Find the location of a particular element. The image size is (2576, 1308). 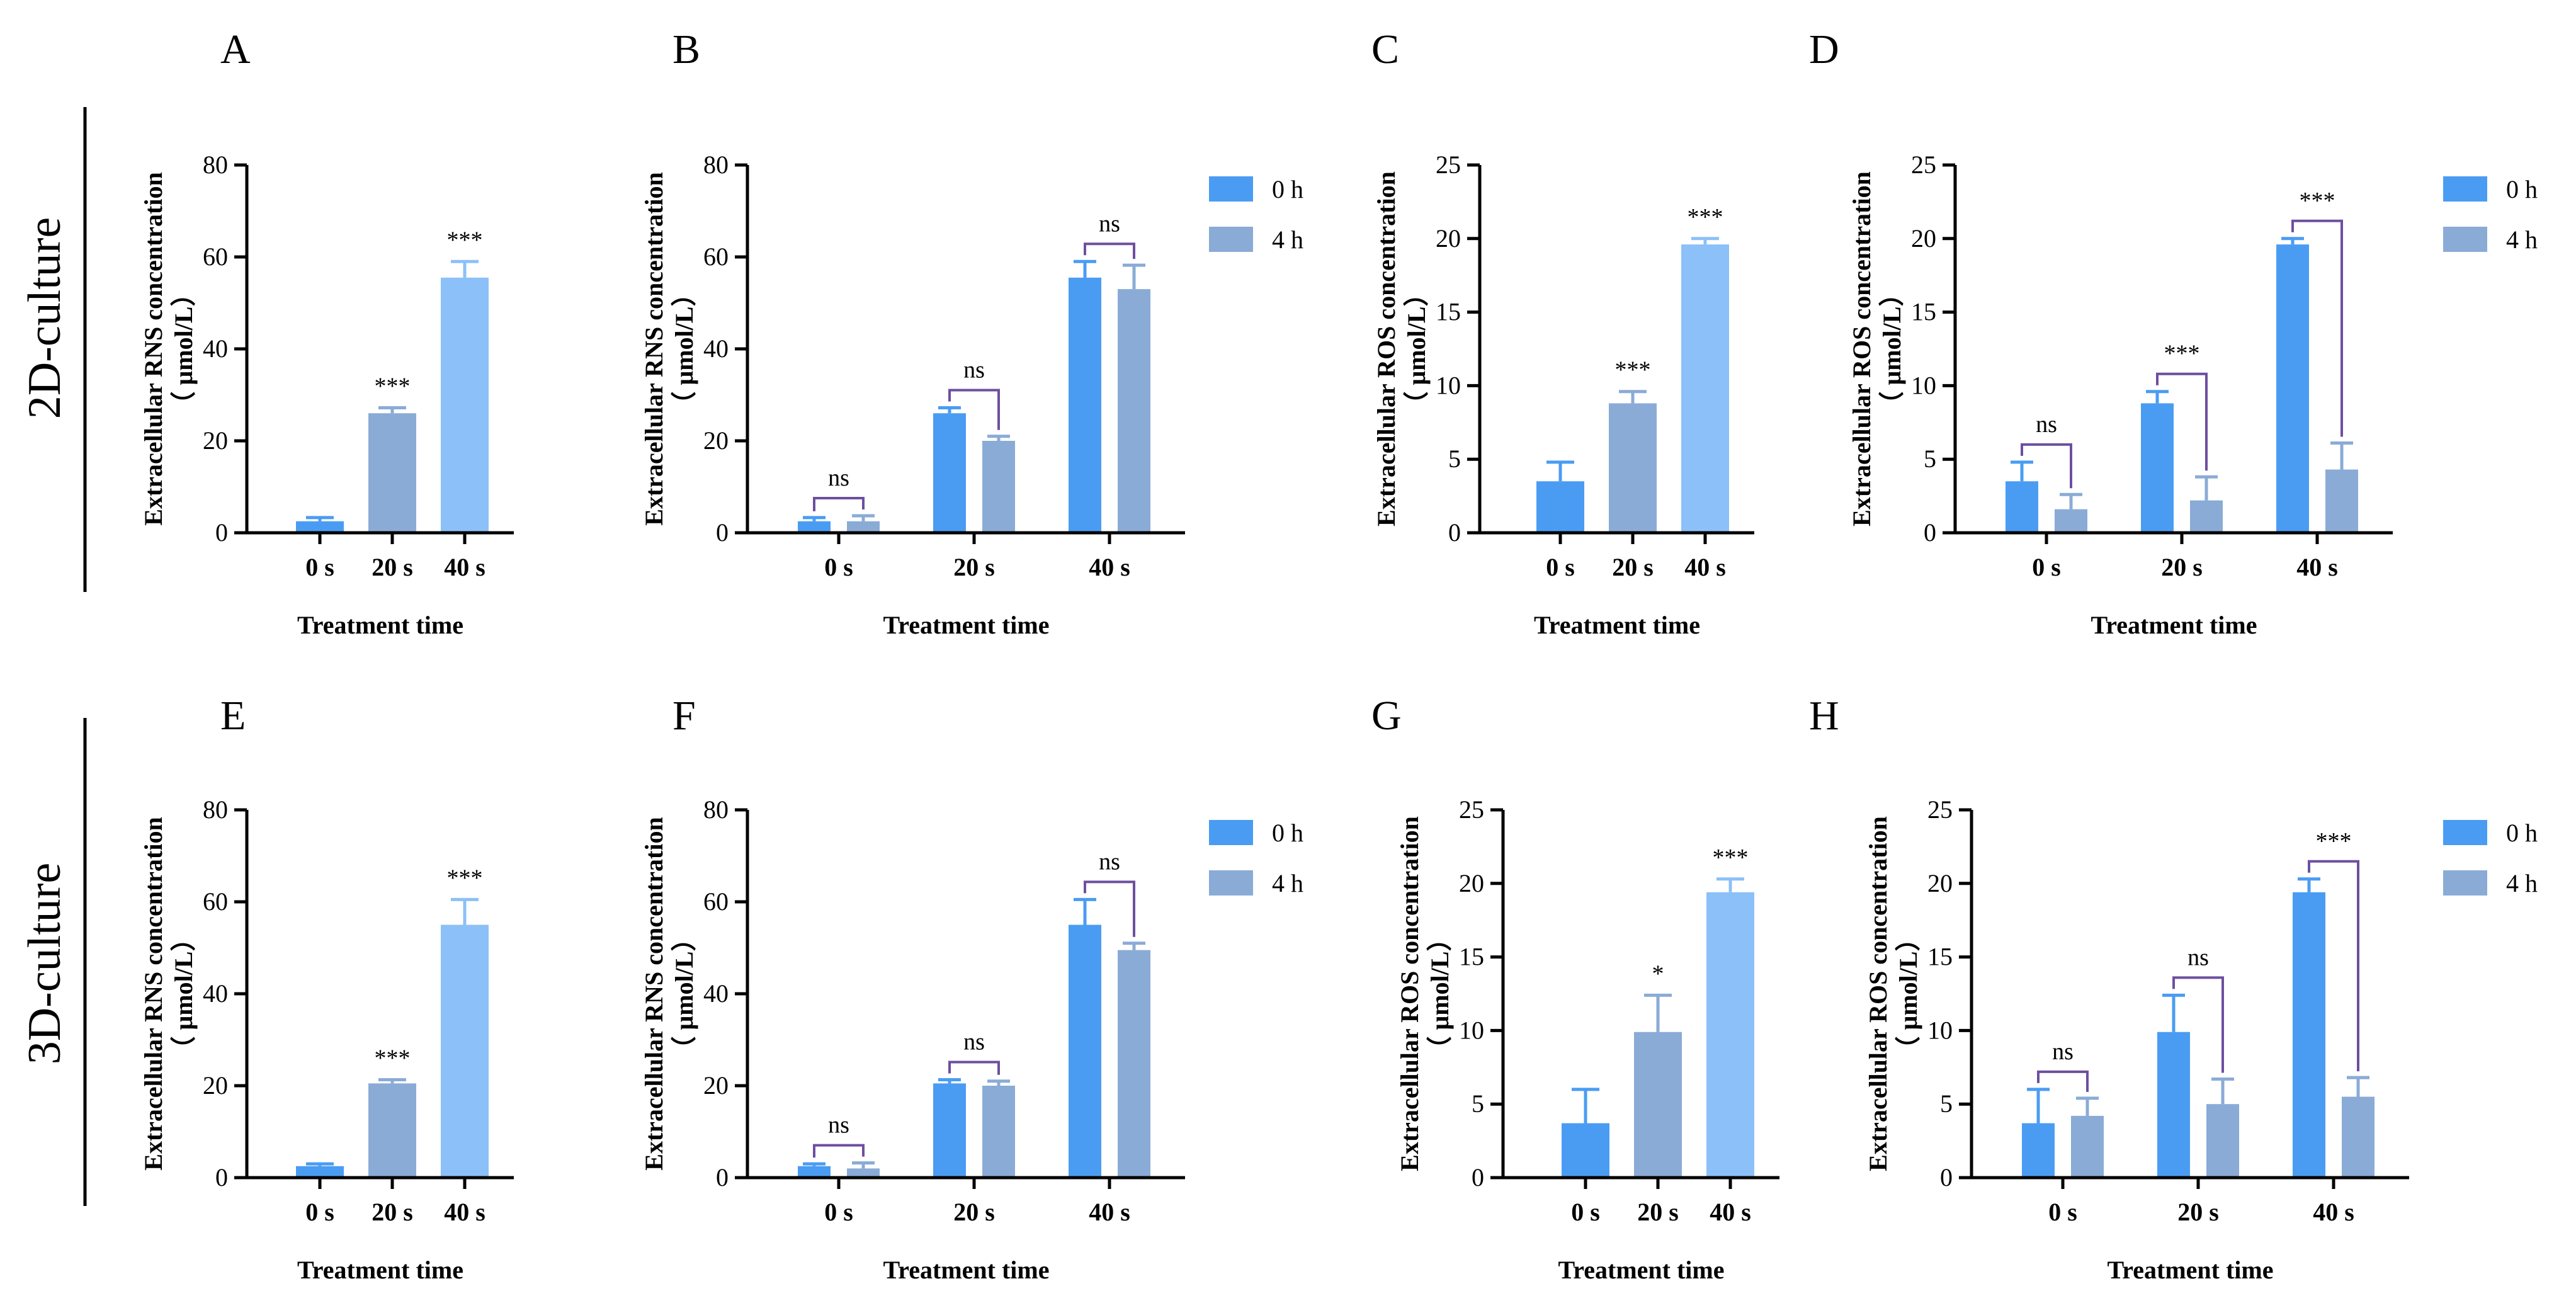

y-tick-label: 40 is located at coordinates (716, 348).